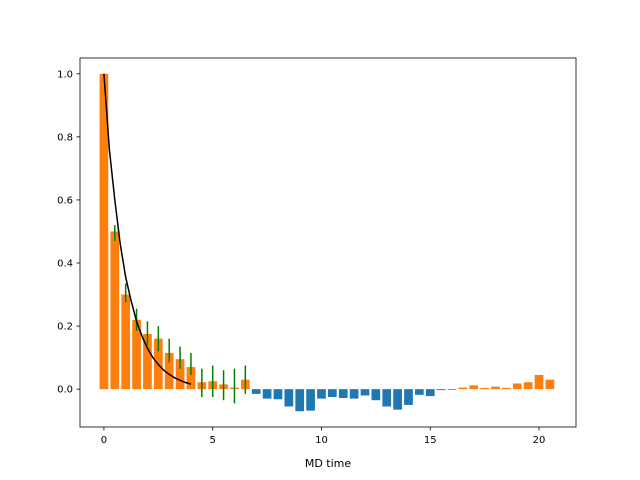 The width and height of the screenshot is (640, 480). I want to click on y-tick-label: 1.0, so click(65, 74).